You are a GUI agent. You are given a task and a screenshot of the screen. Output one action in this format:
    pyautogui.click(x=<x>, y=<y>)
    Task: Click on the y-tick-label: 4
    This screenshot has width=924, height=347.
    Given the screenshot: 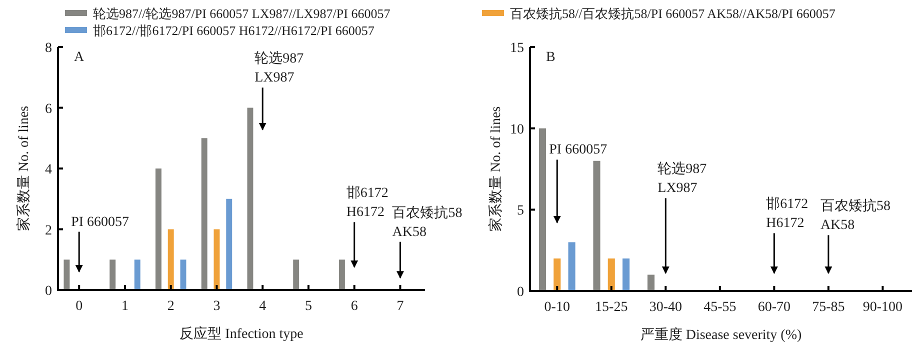 What is the action you would take?
    pyautogui.click(x=48, y=170)
    